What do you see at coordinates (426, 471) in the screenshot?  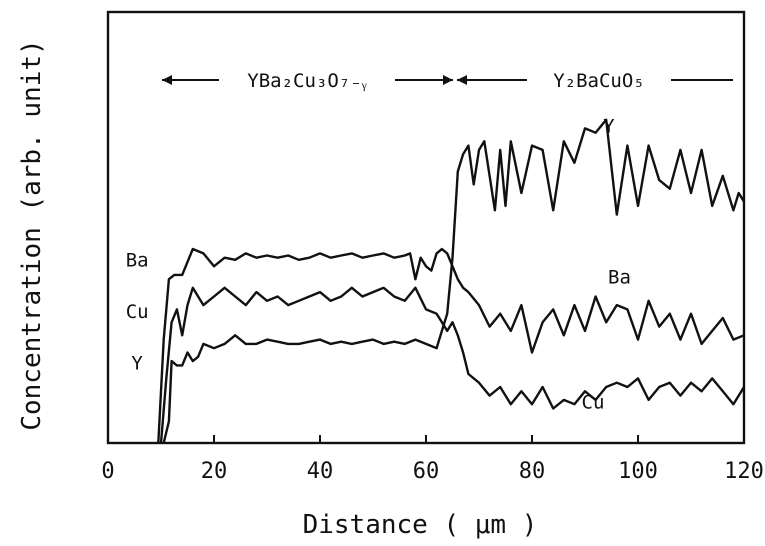 I see `x-tick-label: 60` at bounding box center [426, 471].